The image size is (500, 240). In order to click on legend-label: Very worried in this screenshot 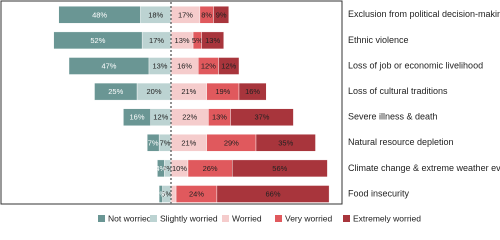, I will do `click(309, 218)`.